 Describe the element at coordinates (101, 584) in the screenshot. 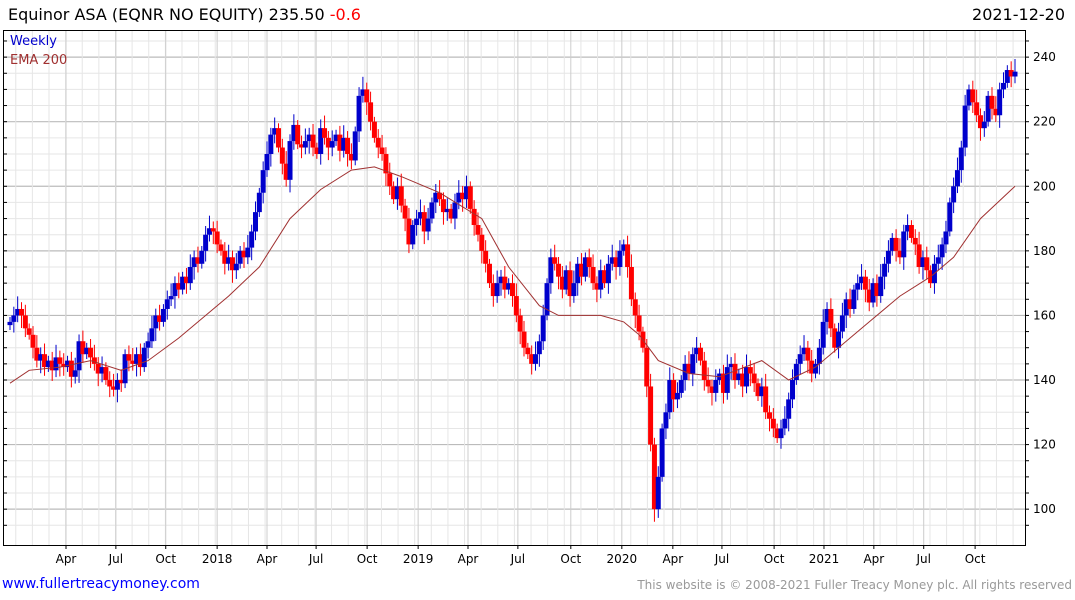

I see `website-link: www.fullertreacymoney.com` at that location.